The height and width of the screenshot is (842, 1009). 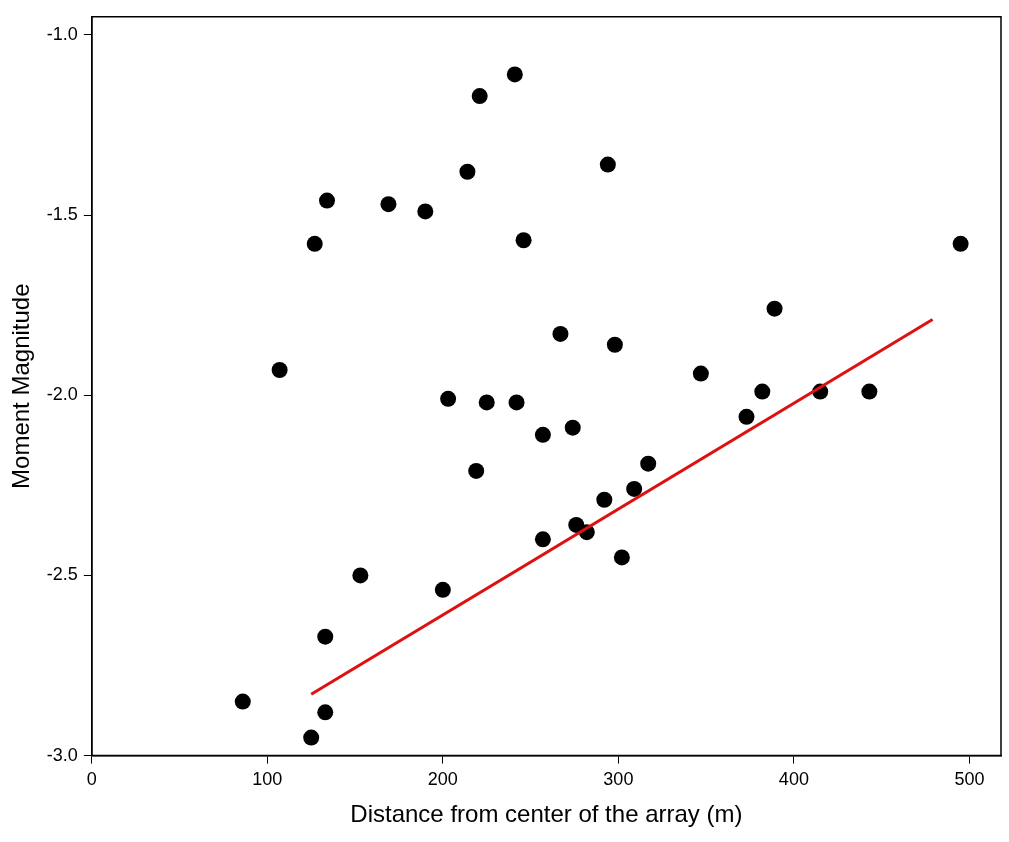 What do you see at coordinates (91, 779) in the screenshot?
I see `x-tick-label: 0` at bounding box center [91, 779].